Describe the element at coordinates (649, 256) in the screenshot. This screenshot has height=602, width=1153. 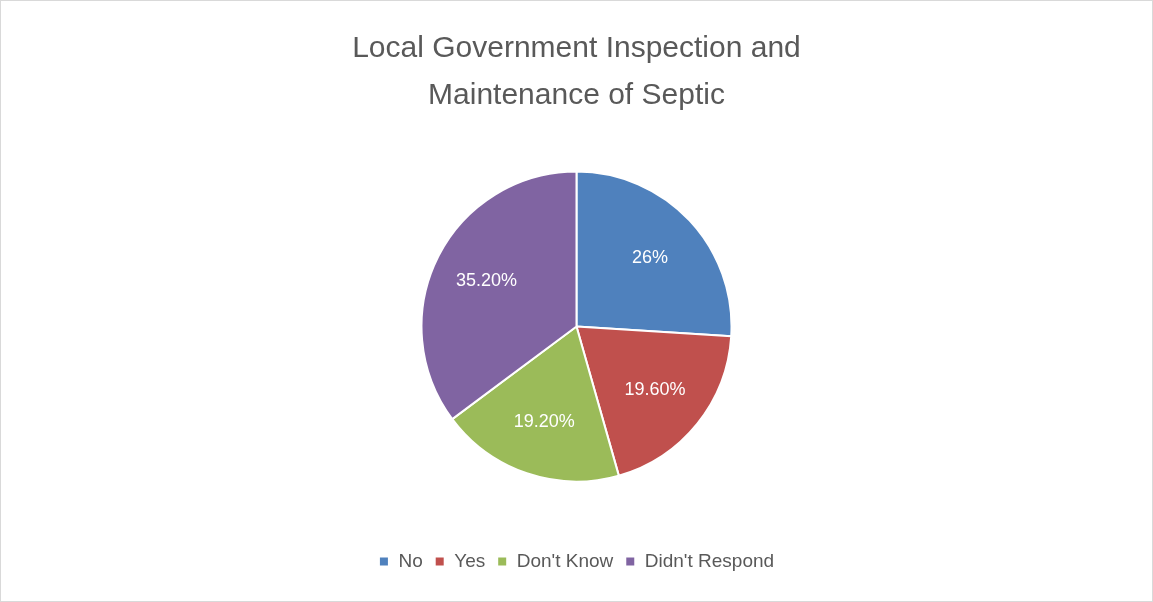
I see `data-label: 26%` at that location.